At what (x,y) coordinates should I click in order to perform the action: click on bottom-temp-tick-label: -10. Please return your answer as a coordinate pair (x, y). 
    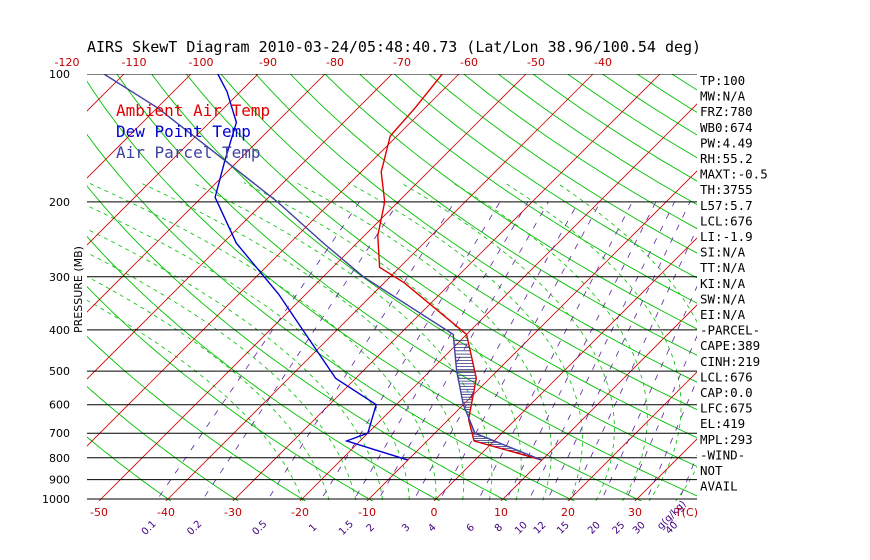
    Looking at the image, I should click on (367, 512).